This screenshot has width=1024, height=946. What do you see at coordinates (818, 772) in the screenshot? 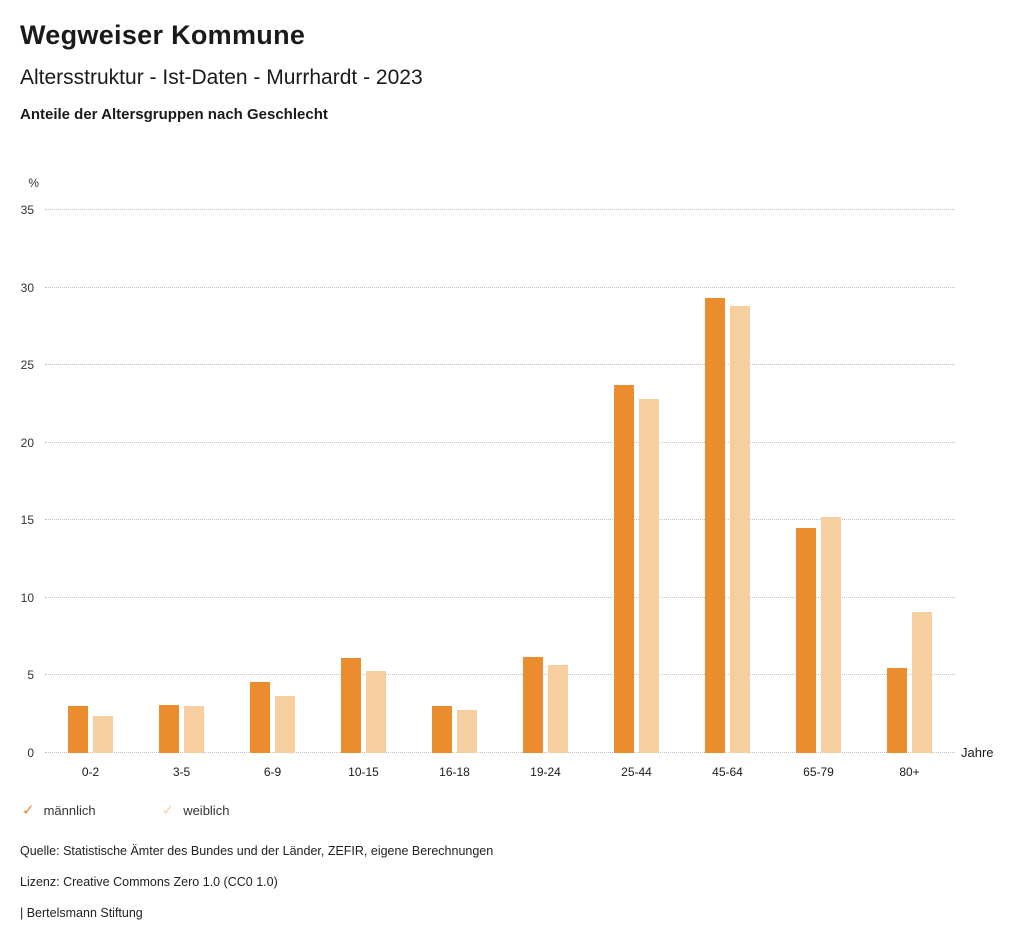
I see `x-tick-label: 65-79` at bounding box center [818, 772].